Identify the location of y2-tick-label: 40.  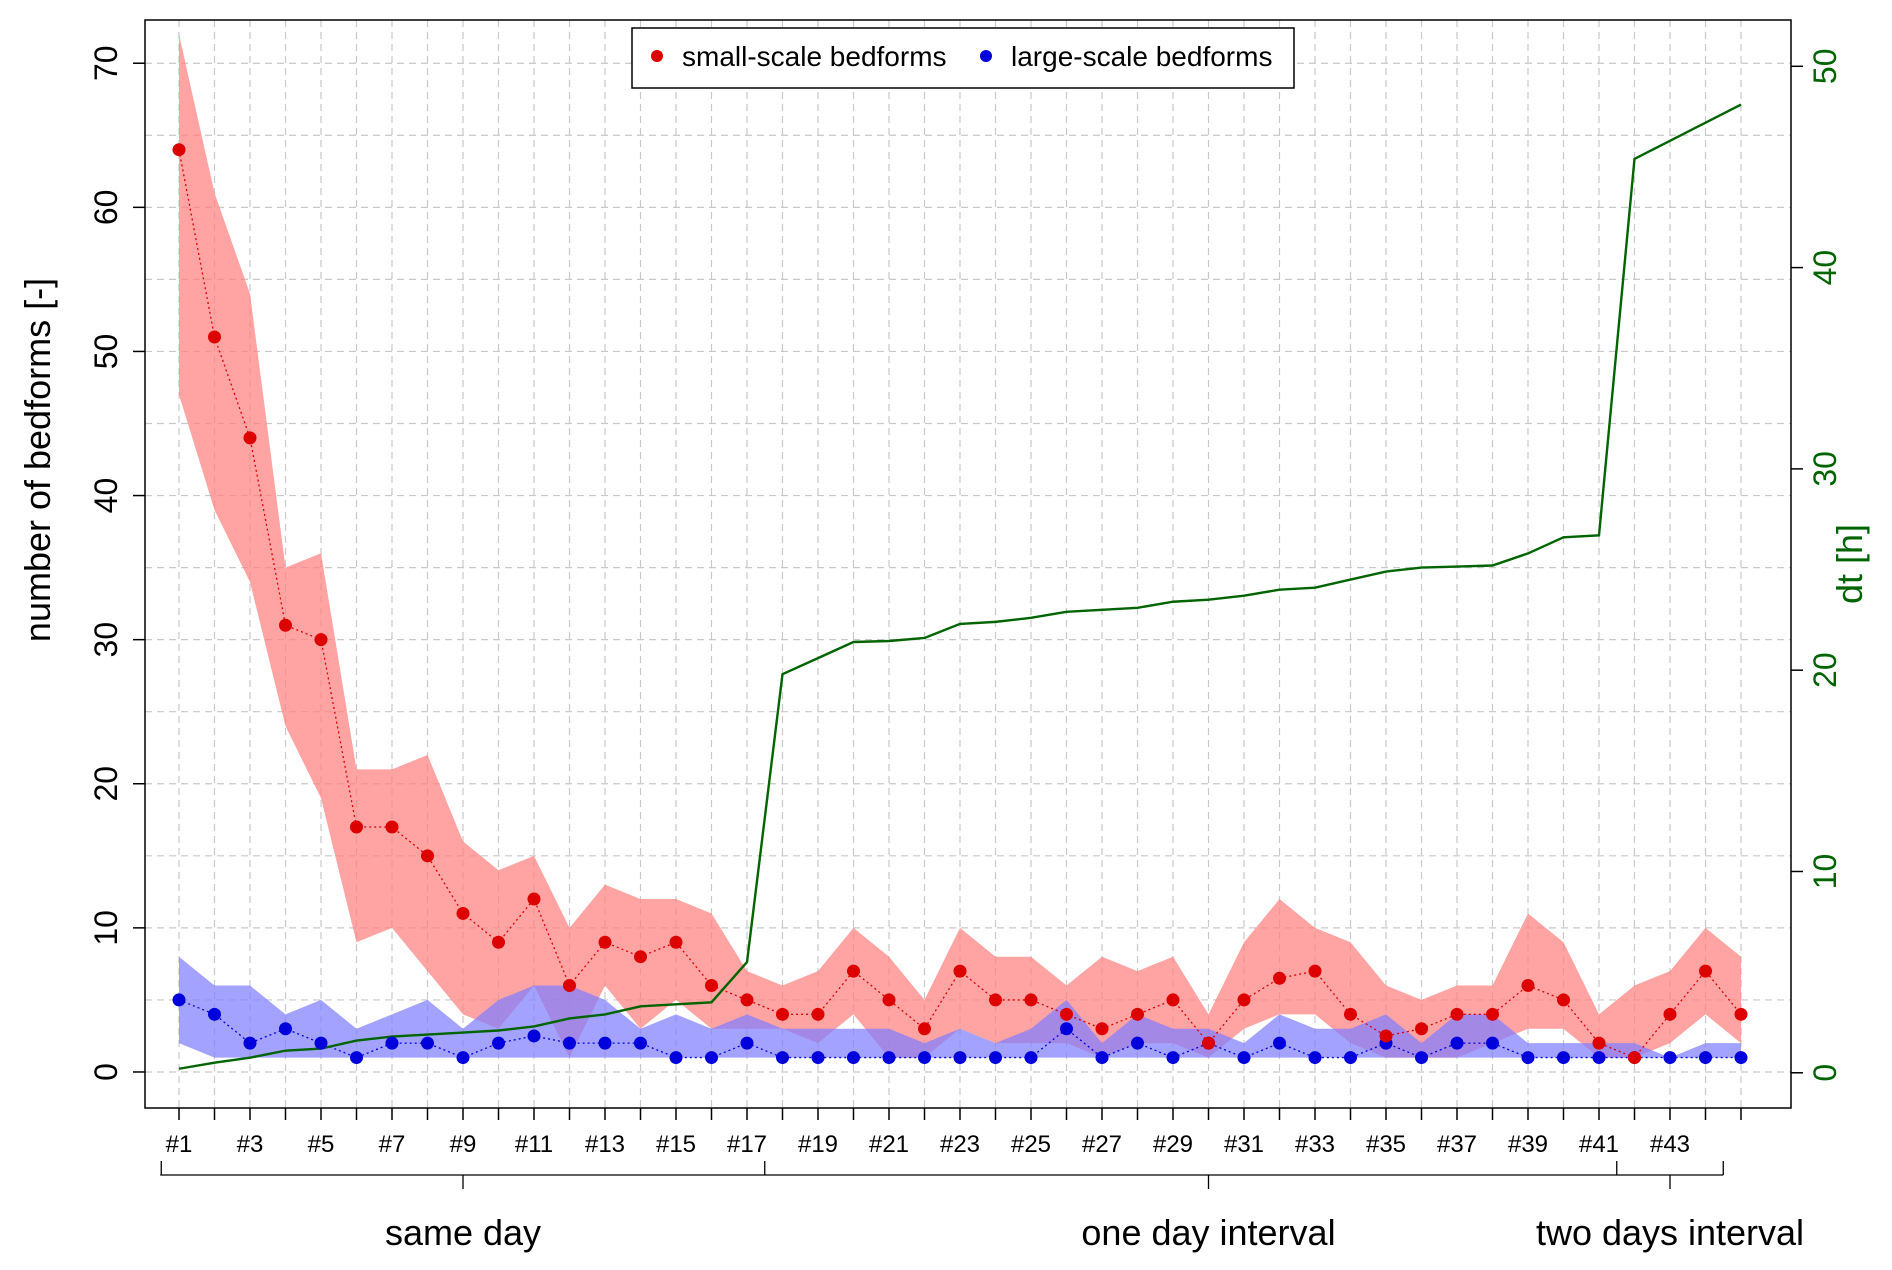
(1825, 268).